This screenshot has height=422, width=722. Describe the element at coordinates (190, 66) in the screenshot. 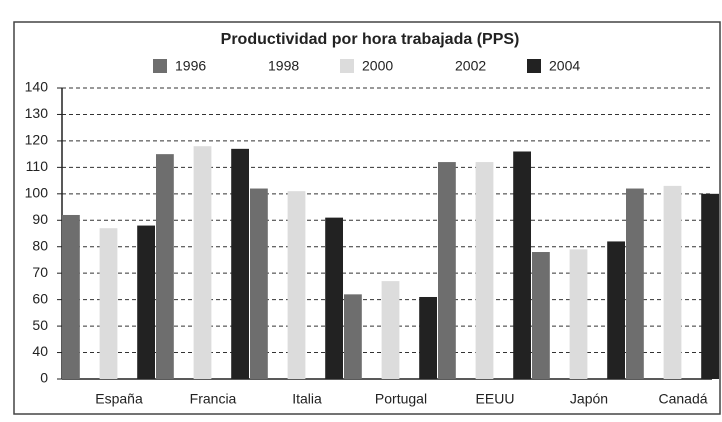

I see `legend-label: 1996` at that location.